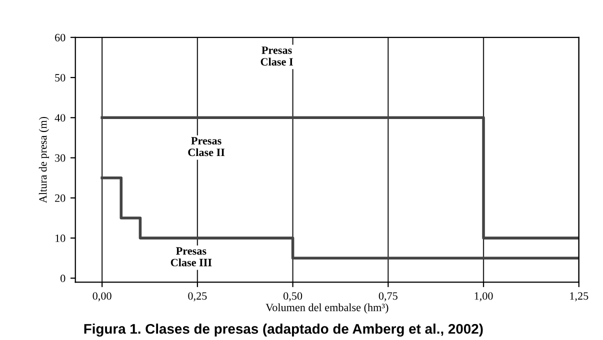 This screenshot has height=340, width=603. I want to click on annotation: Presas Clase II, so click(206, 146).